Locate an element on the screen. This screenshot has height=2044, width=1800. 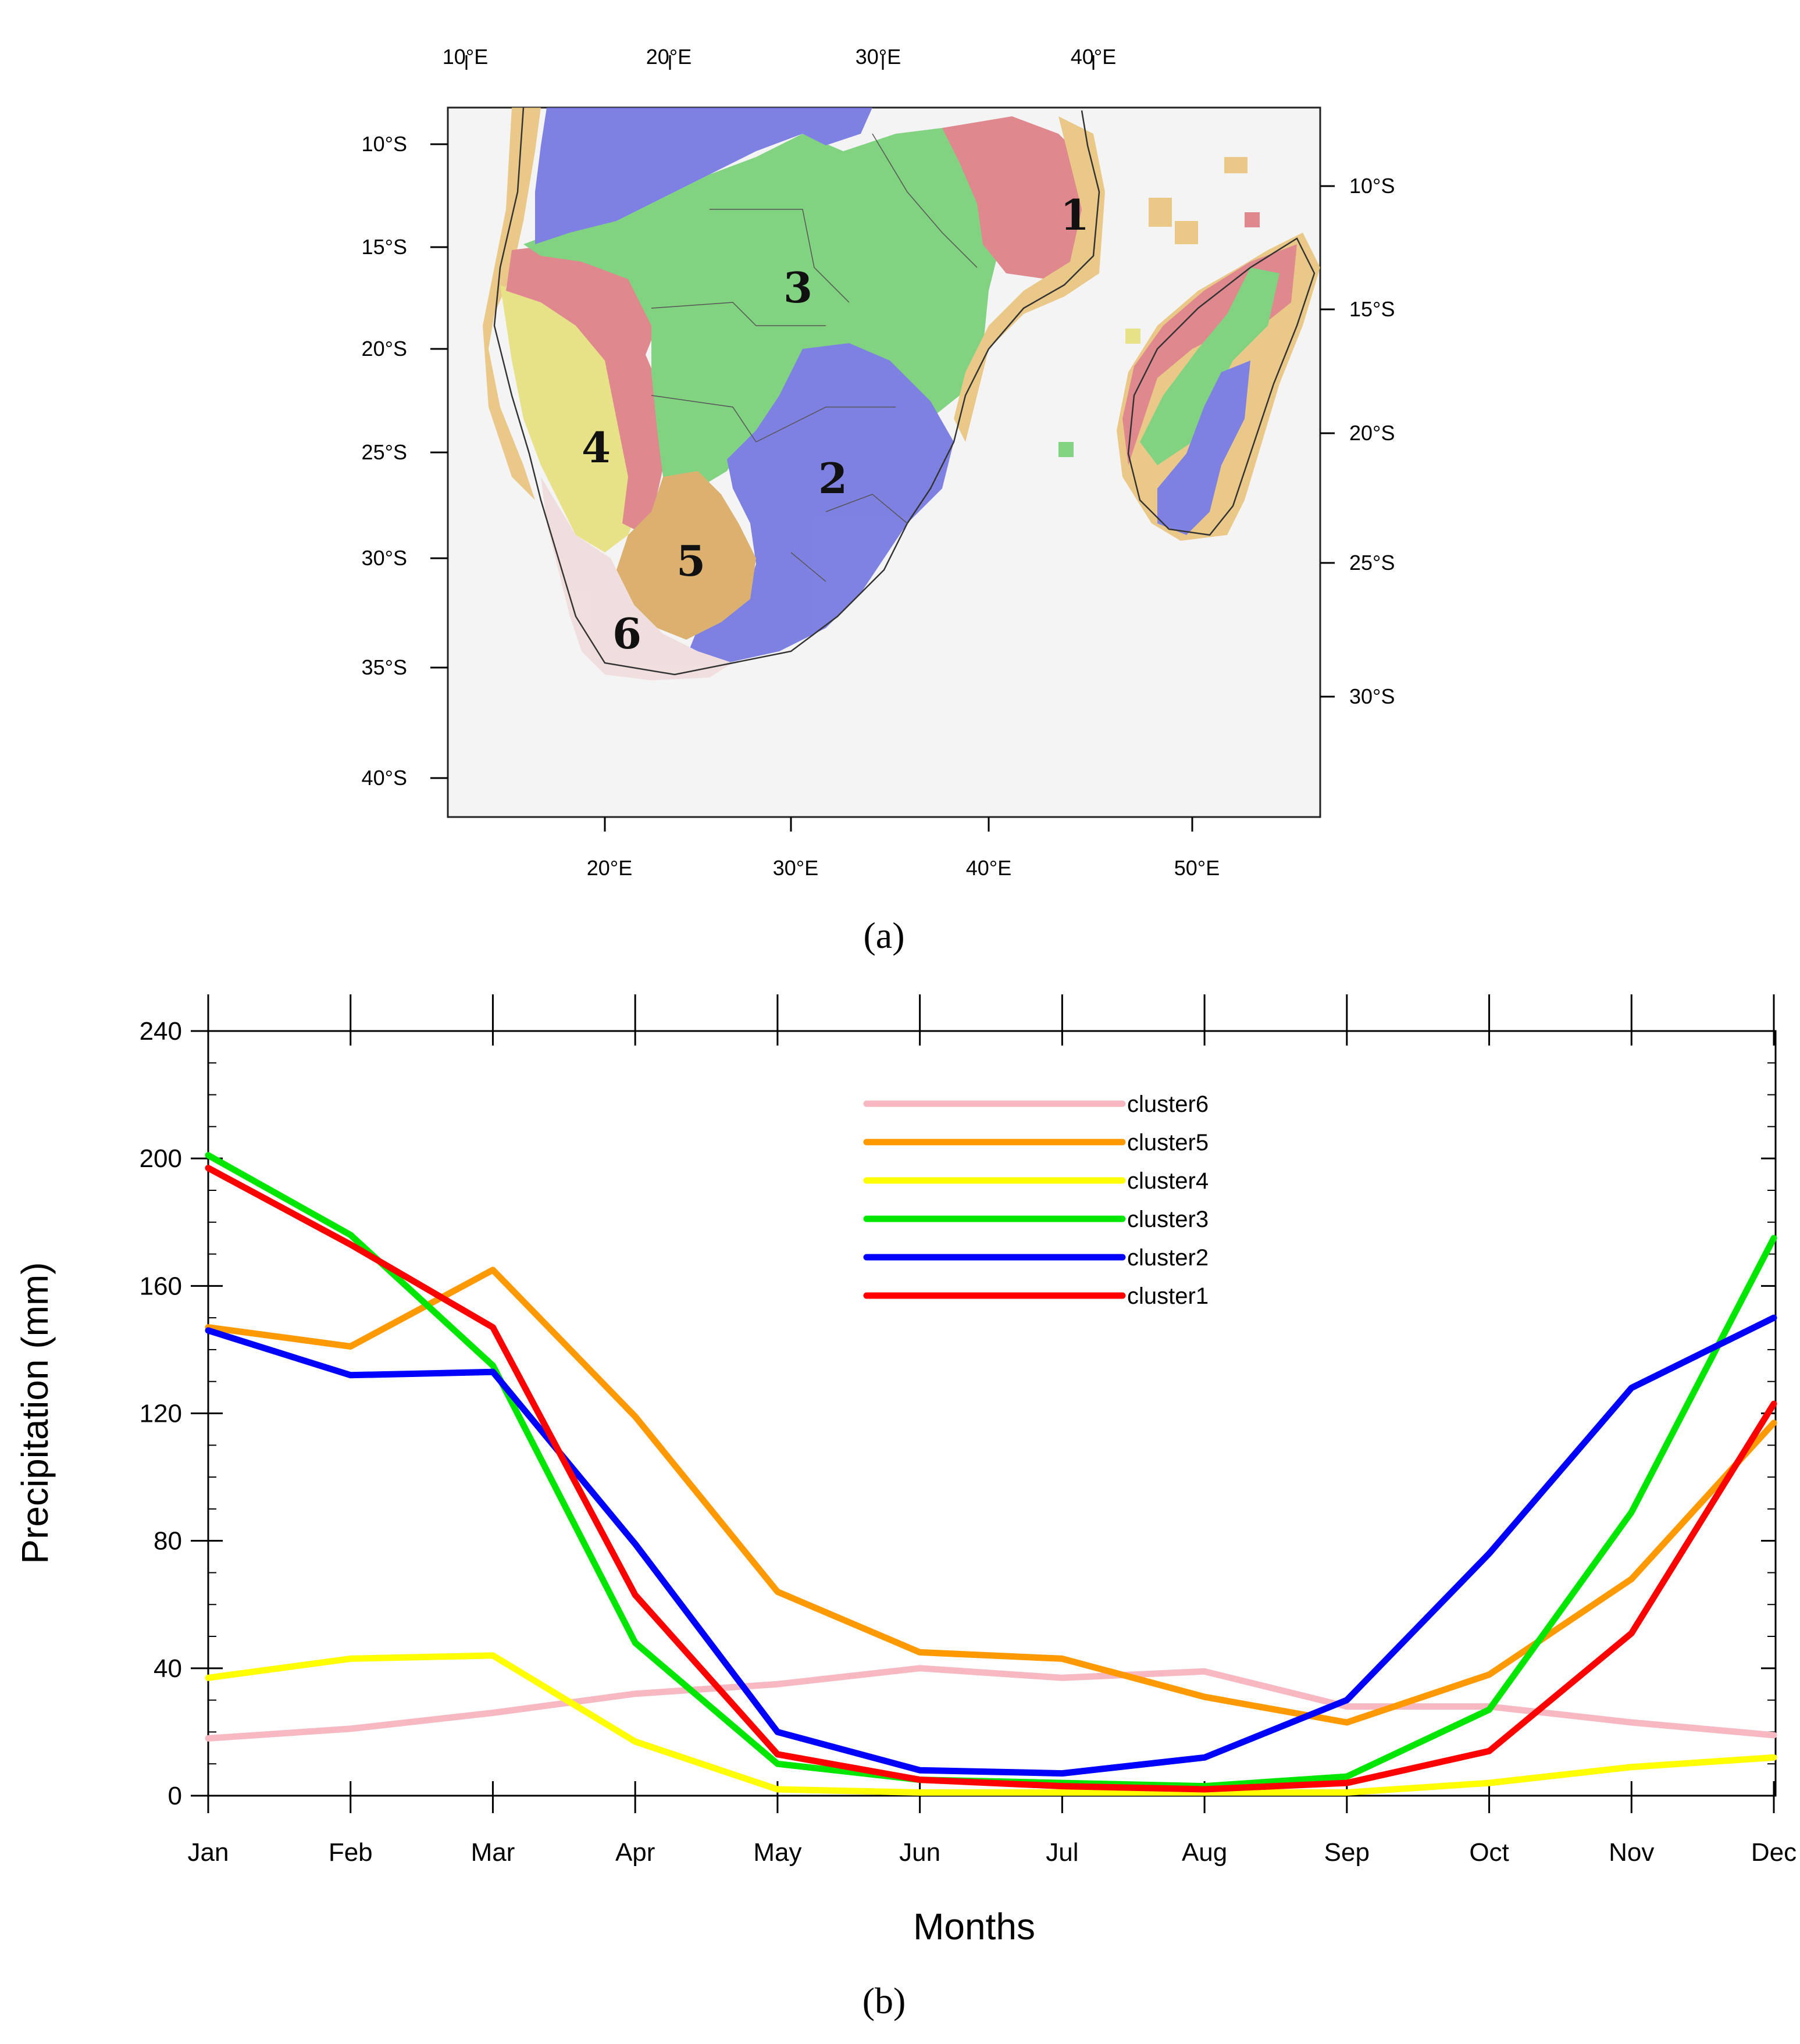
legend-label-cluster6: cluster6 is located at coordinates (1168, 1104).